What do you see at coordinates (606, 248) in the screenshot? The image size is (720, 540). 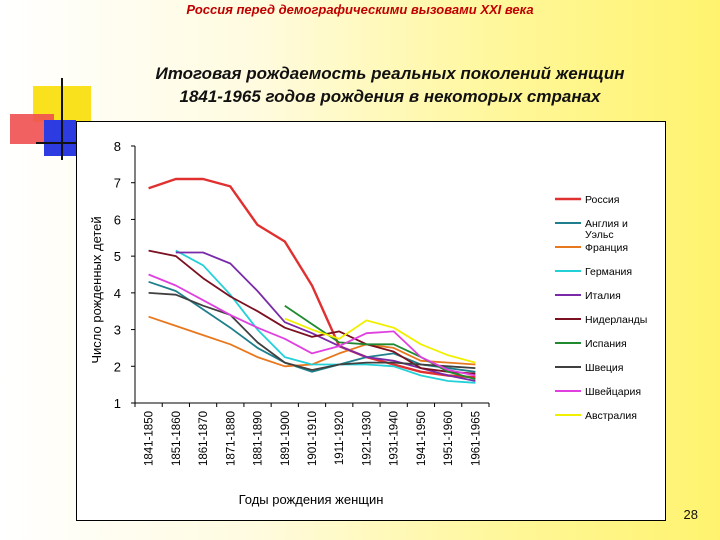 I see `legend-label: Франция` at bounding box center [606, 248].